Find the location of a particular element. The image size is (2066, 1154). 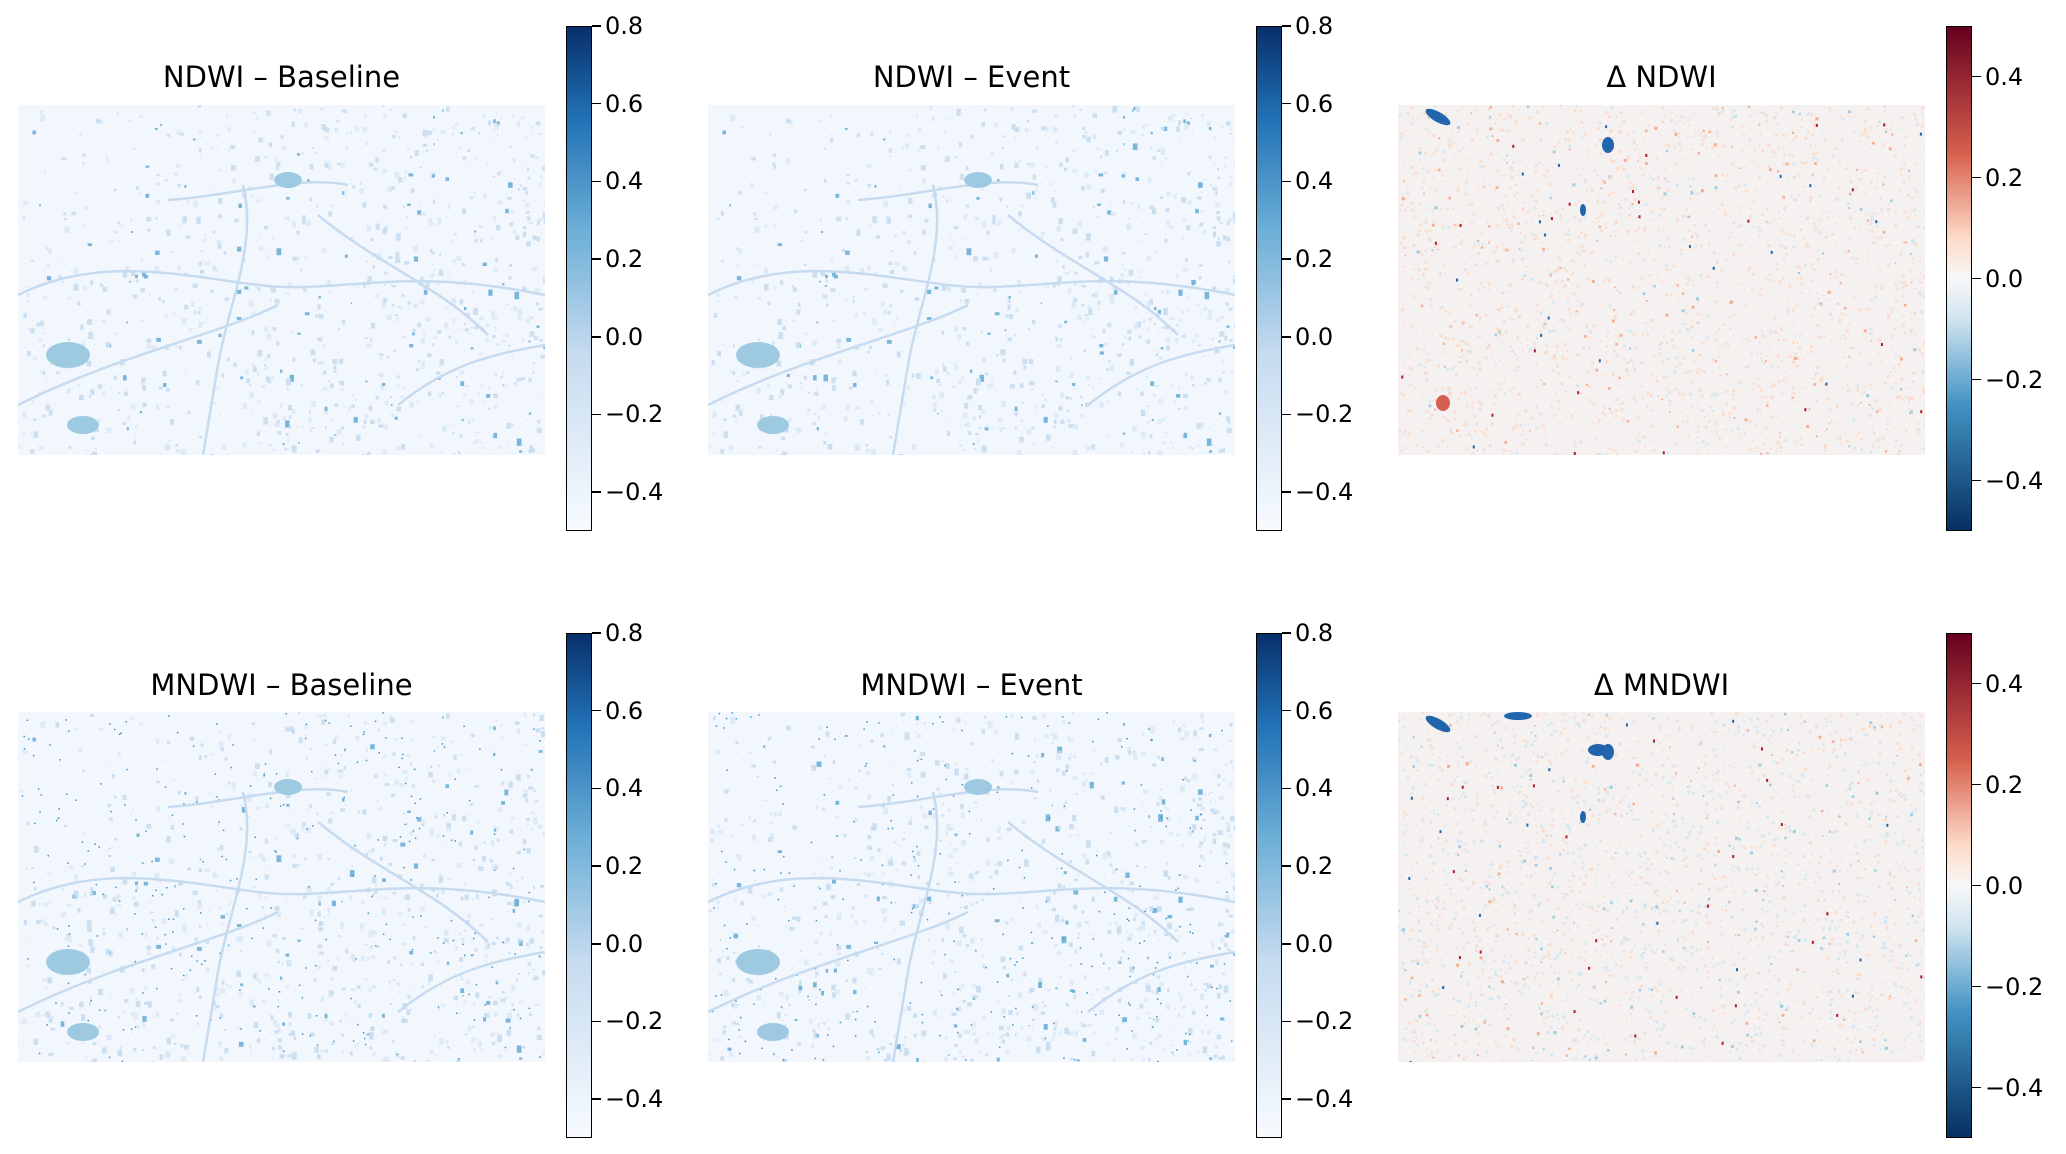

panel-title: MNDWI – Event is located at coordinates (971, 685).